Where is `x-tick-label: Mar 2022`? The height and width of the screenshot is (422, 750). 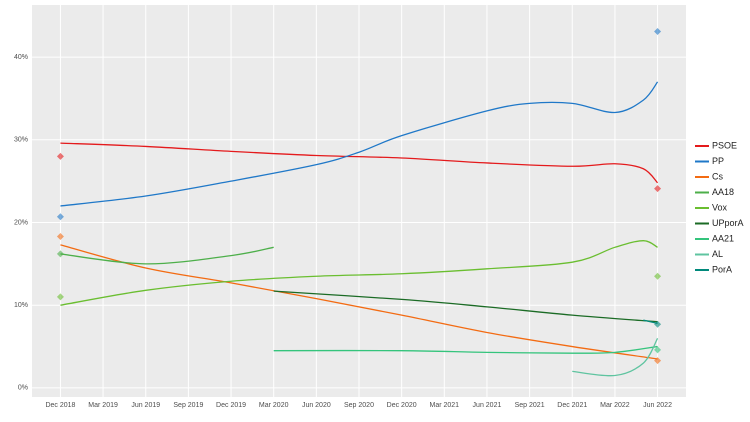 x-tick-label: Mar 2022 is located at coordinates (615, 405).